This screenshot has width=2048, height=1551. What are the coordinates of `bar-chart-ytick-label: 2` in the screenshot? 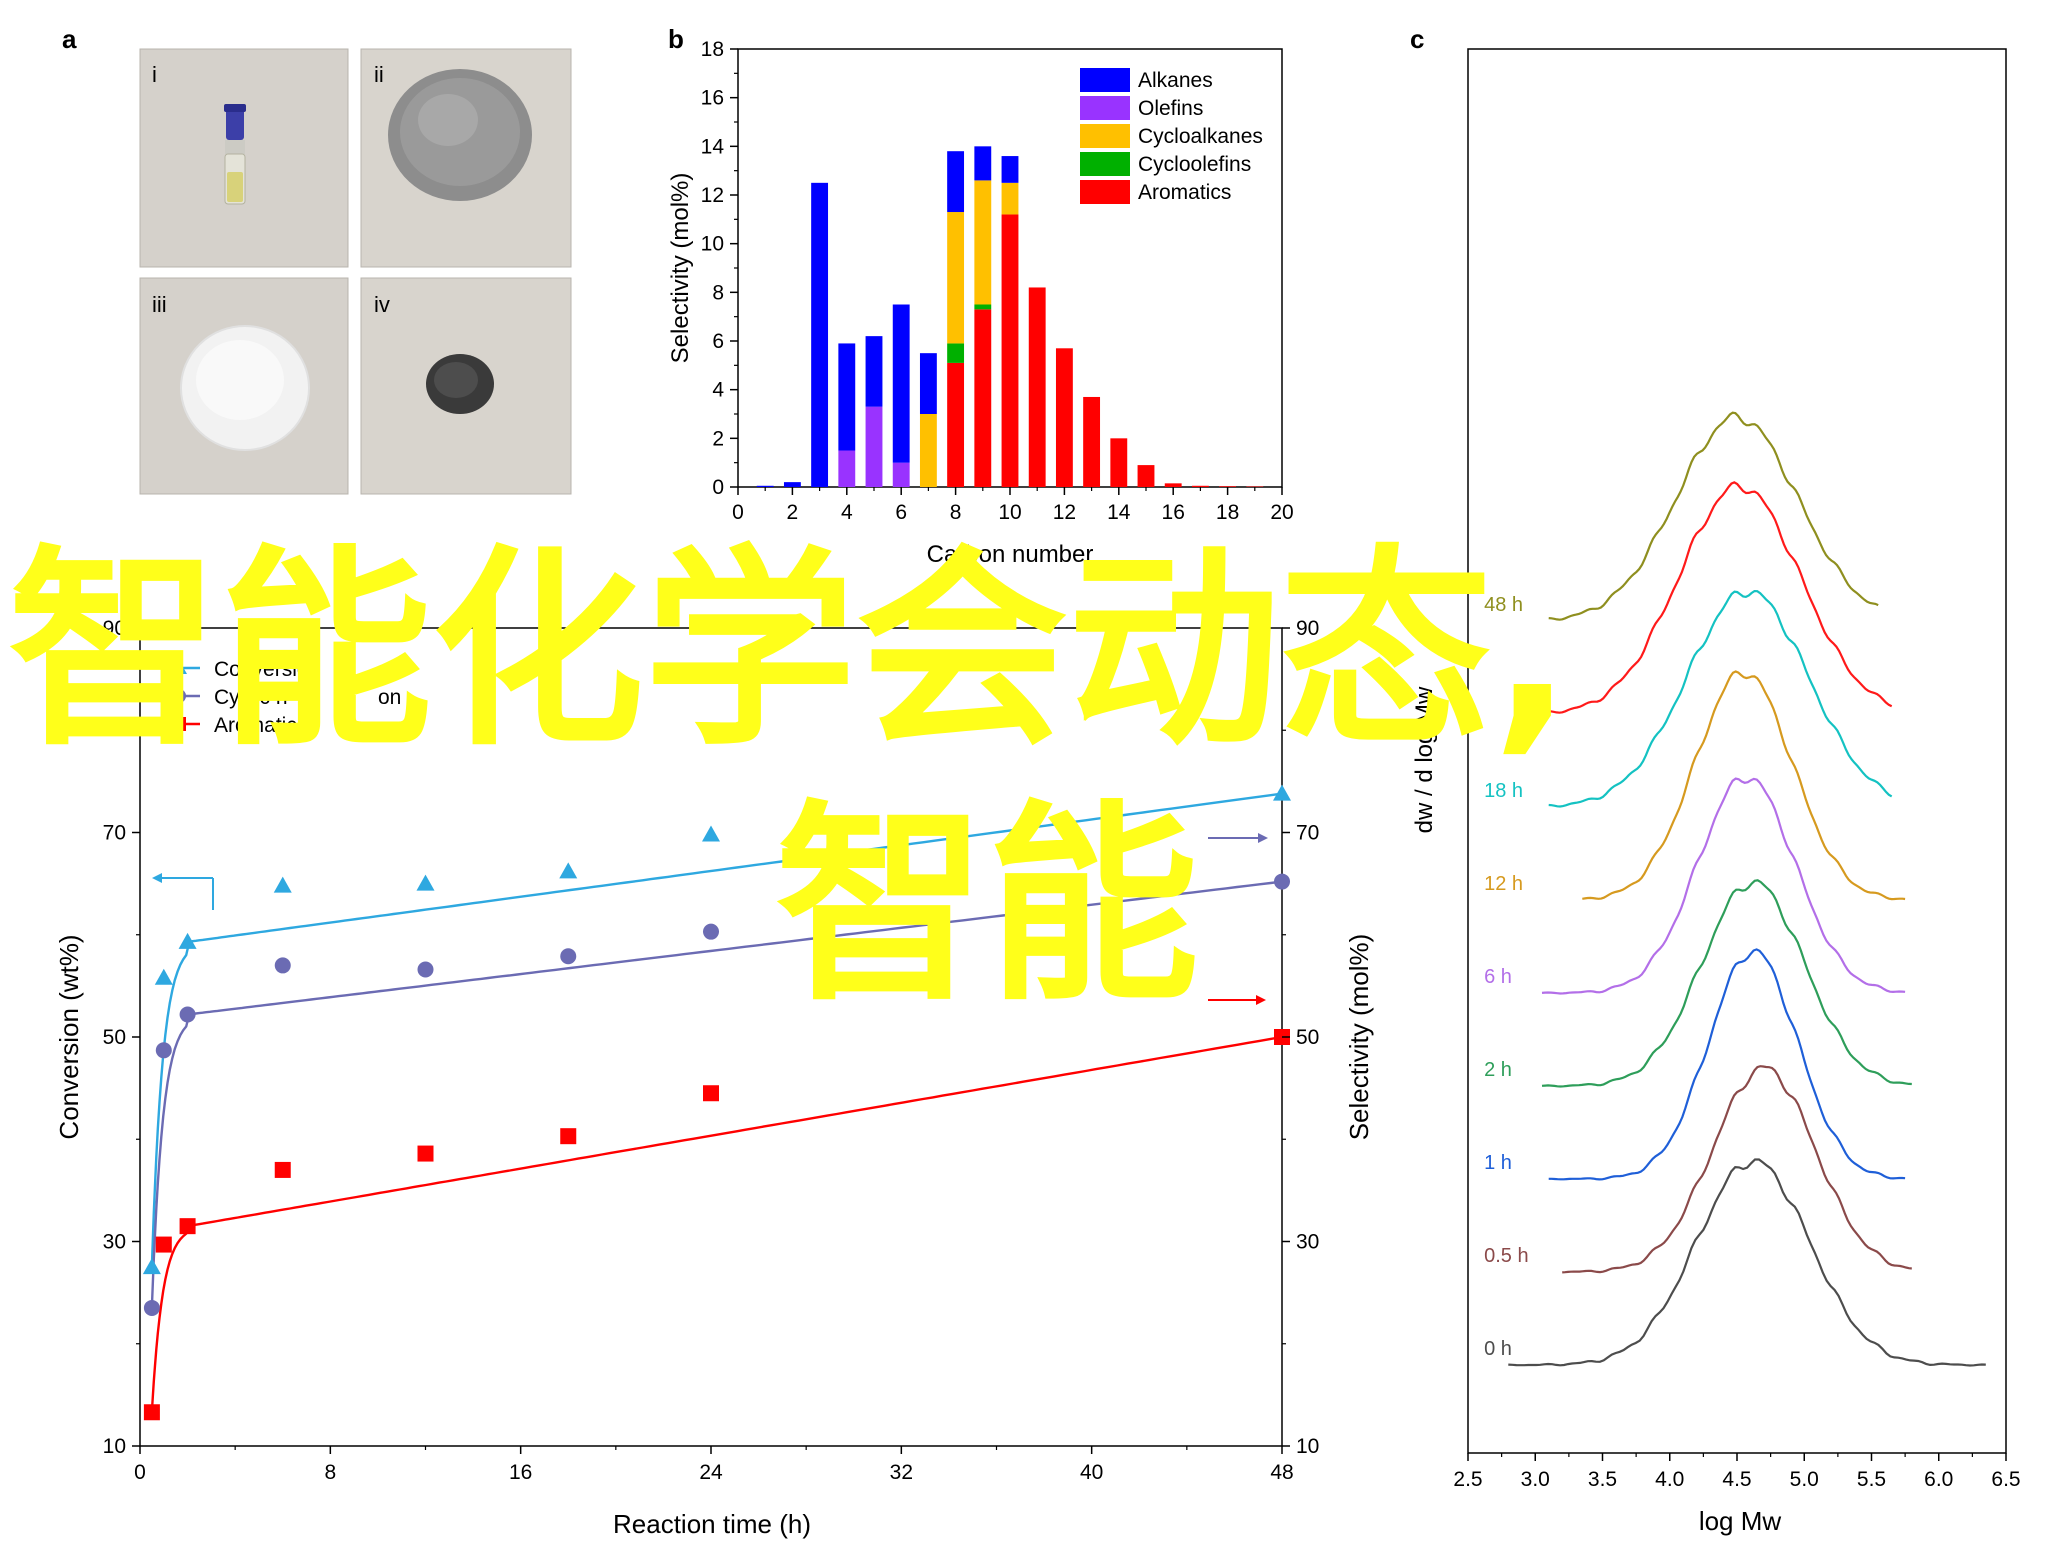 It's located at (718, 438).